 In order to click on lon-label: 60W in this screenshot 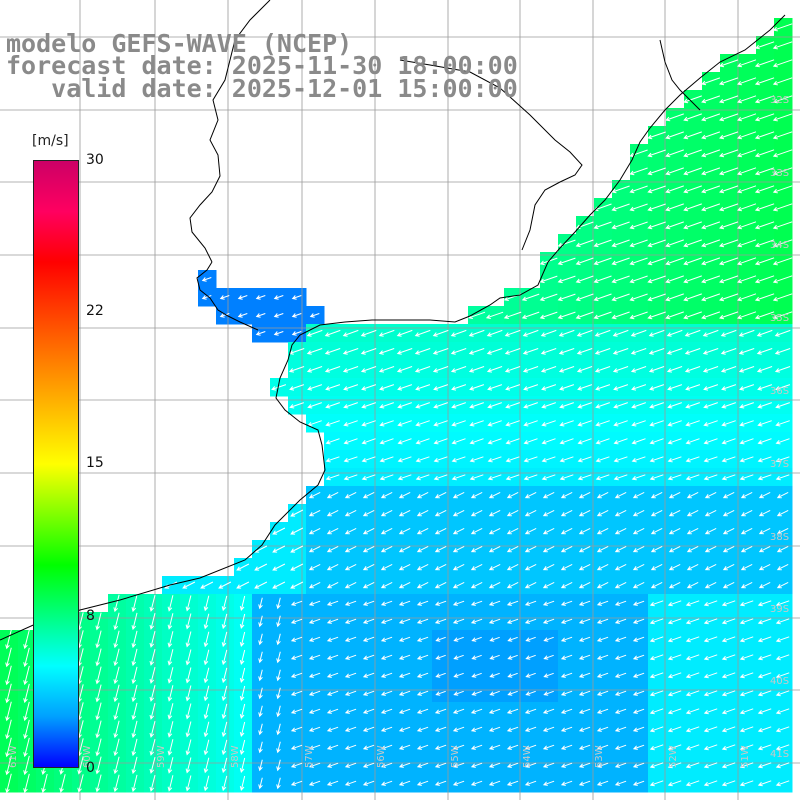, I will do `click(87, 756)`.